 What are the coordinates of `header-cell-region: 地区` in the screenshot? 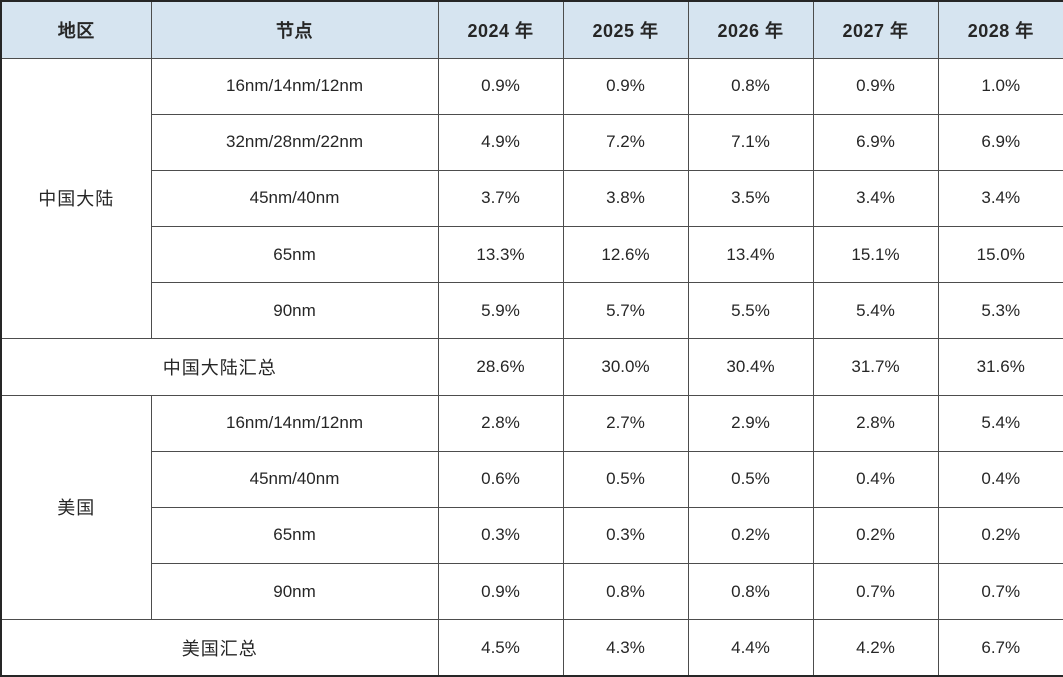 It's located at (76, 29).